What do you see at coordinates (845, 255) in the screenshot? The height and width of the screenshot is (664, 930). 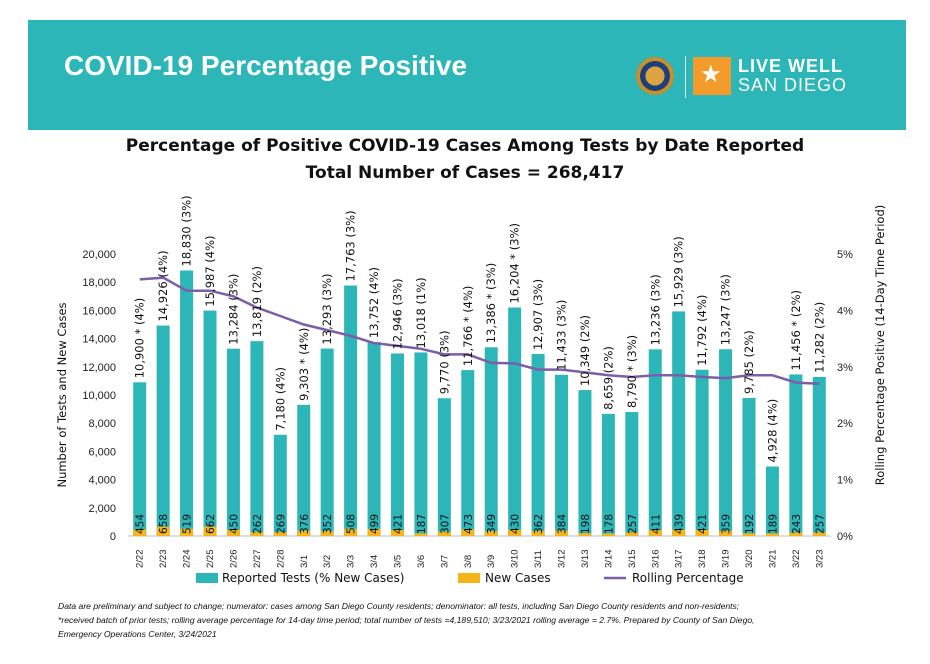 I see `y2-tick-label: 5%` at bounding box center [845, 255].